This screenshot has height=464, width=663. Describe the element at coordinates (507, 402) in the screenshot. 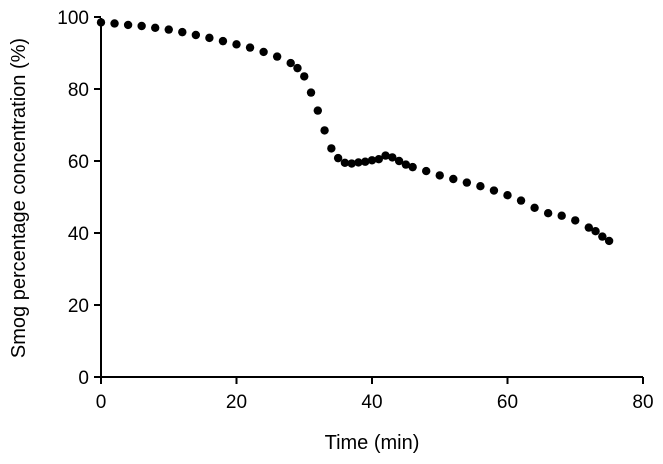

I see `x-tick-label: 60` at that location.